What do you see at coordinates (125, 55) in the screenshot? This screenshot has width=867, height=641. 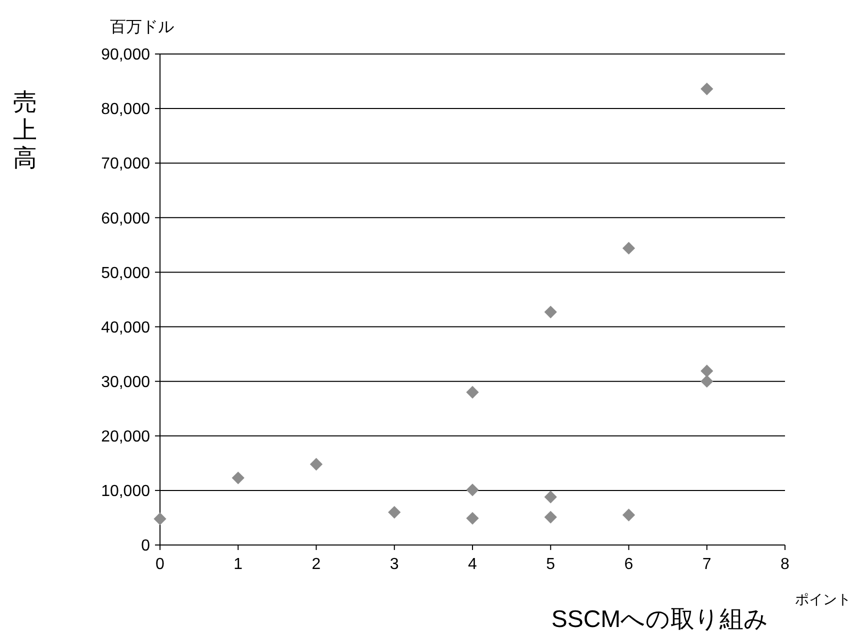 I see `y-tick-label: 90,000` at bounding box center [125, 55].